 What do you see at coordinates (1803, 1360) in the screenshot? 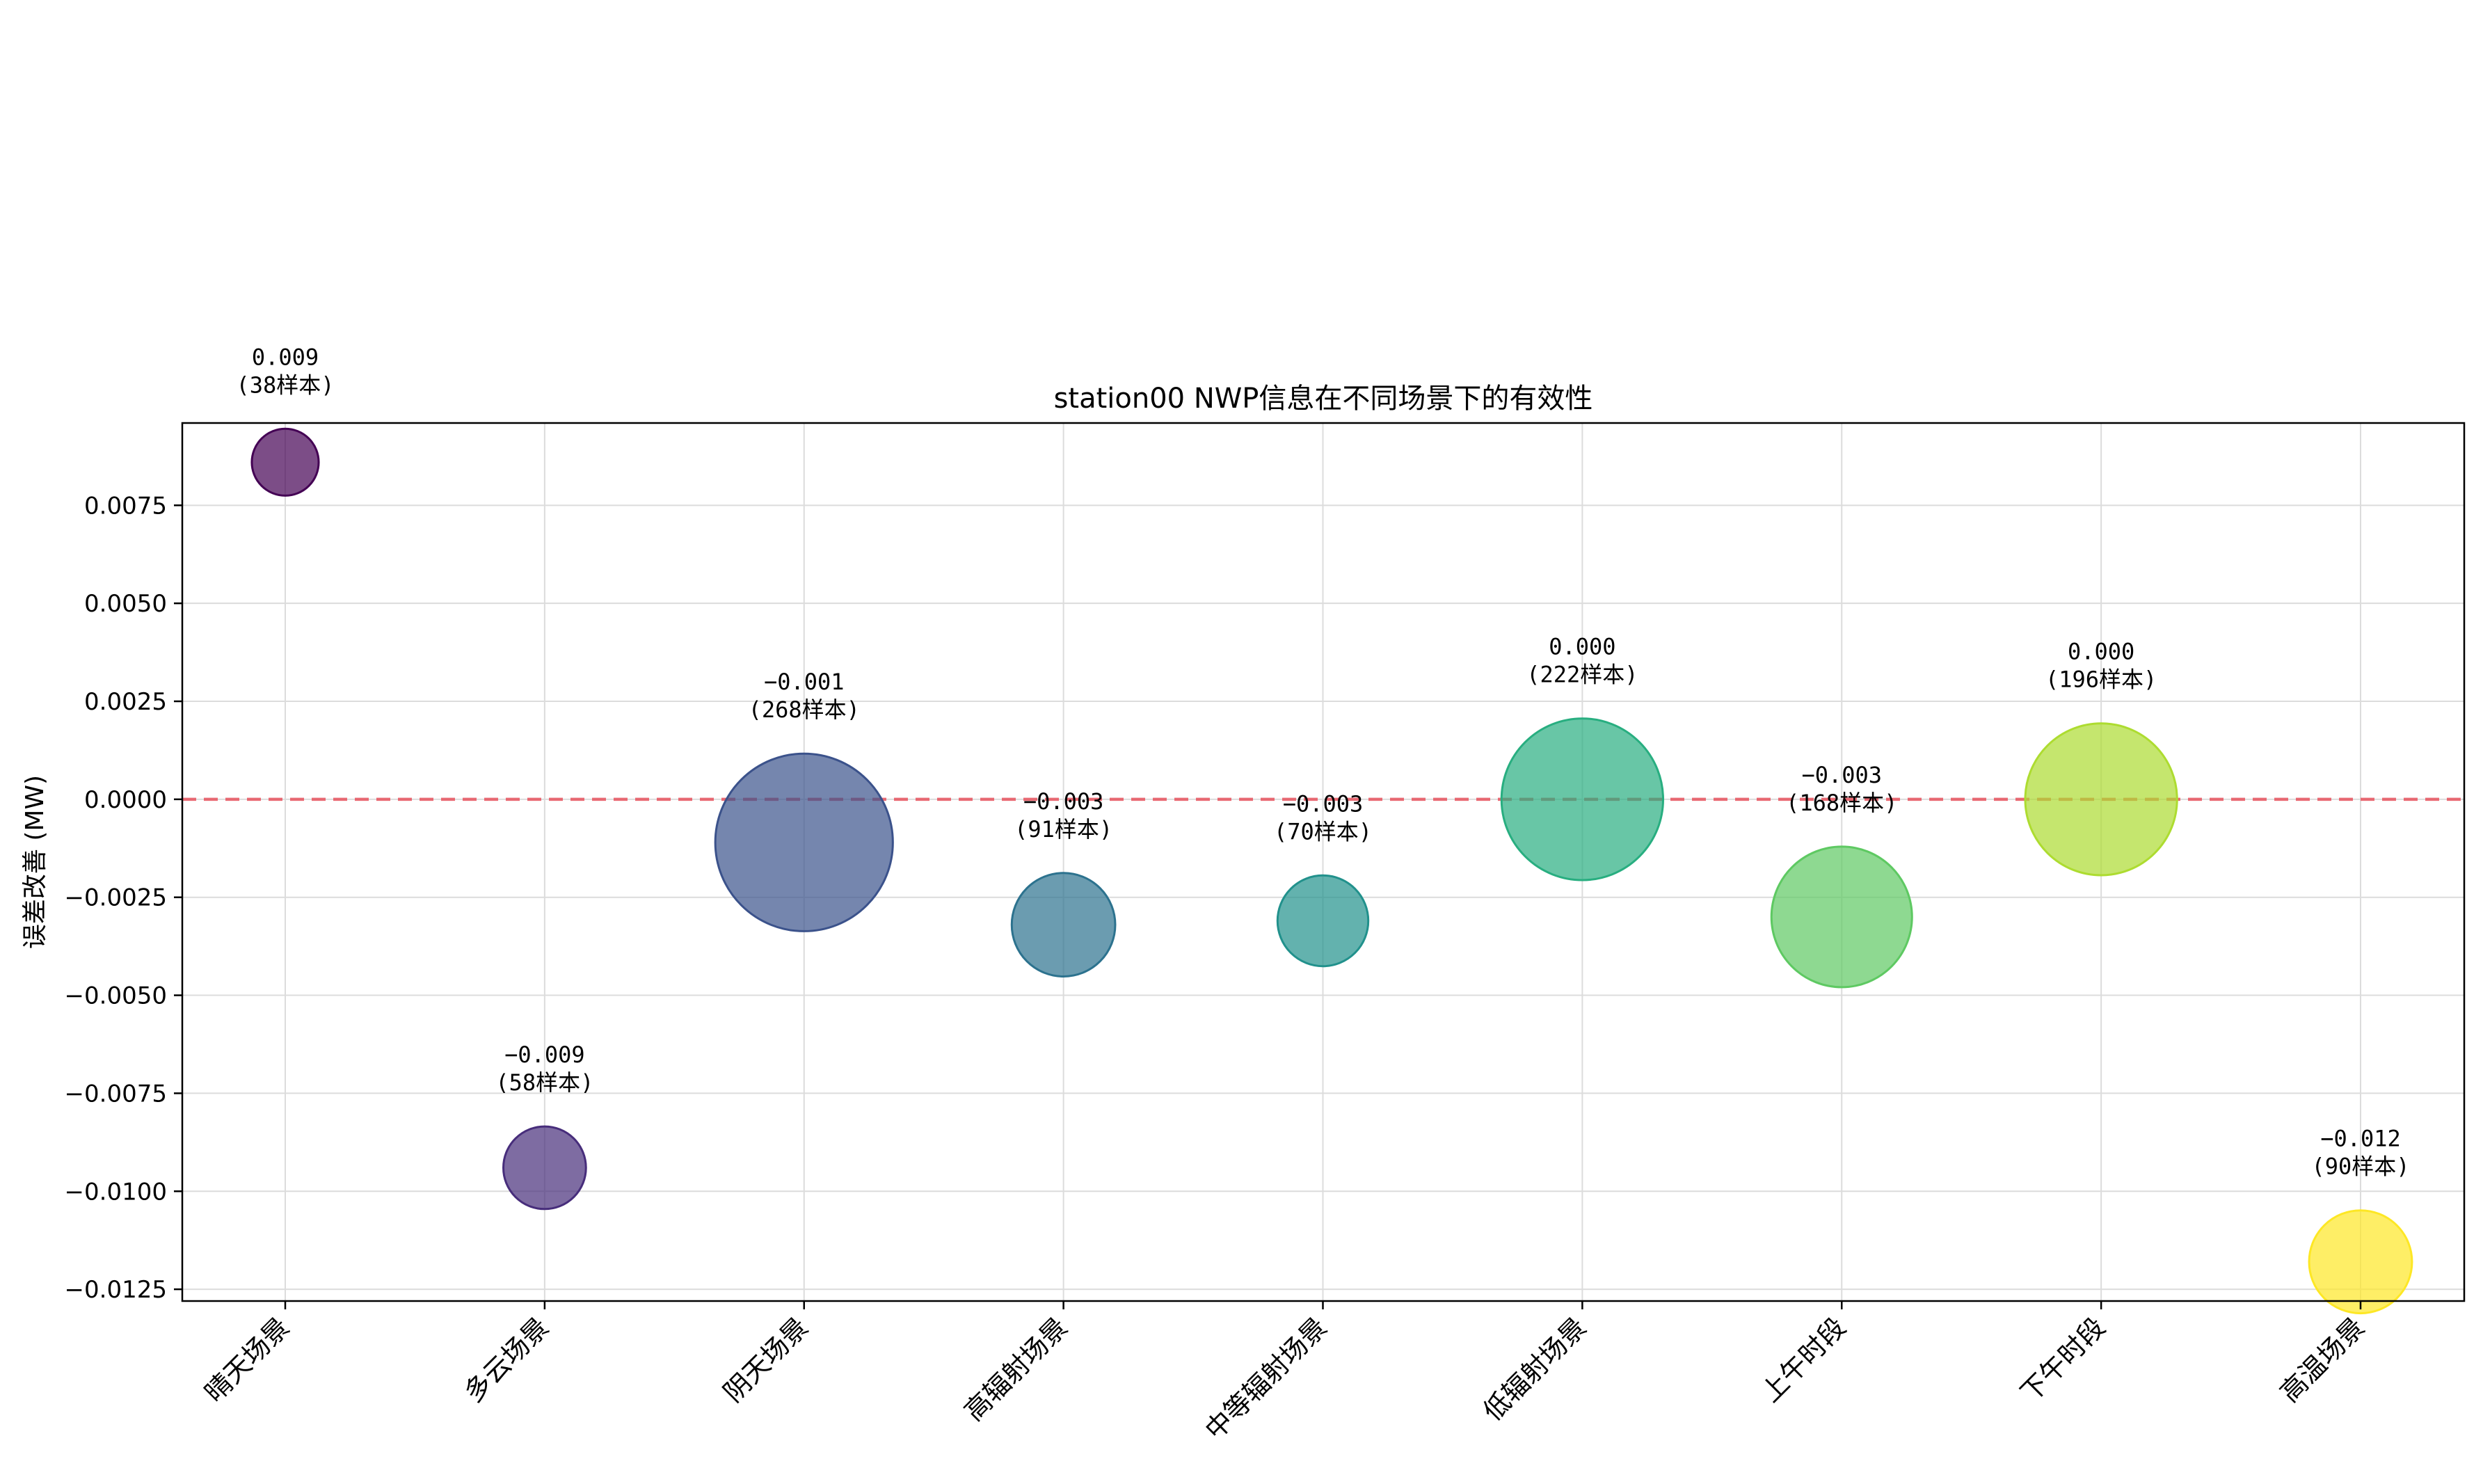
I see `x-tick-label: 上午时段` at bounding box center [1803, 1360].